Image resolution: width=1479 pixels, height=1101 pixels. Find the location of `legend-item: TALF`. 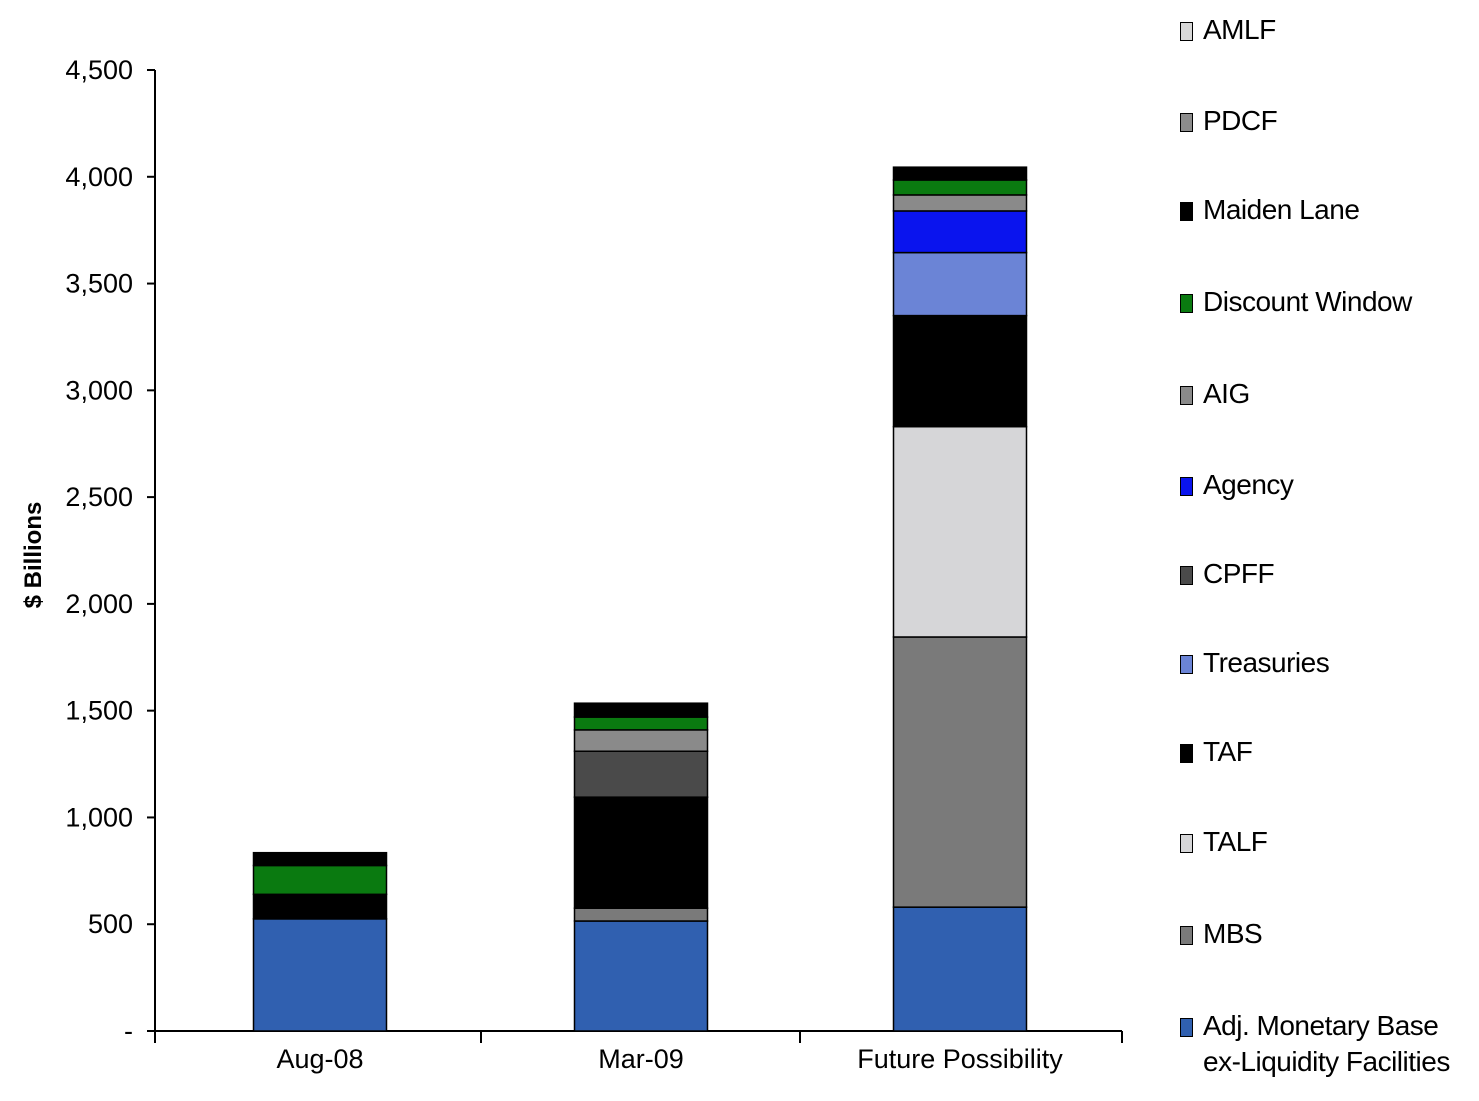

legend-item: TALF is located at coordinates (1326, 842).